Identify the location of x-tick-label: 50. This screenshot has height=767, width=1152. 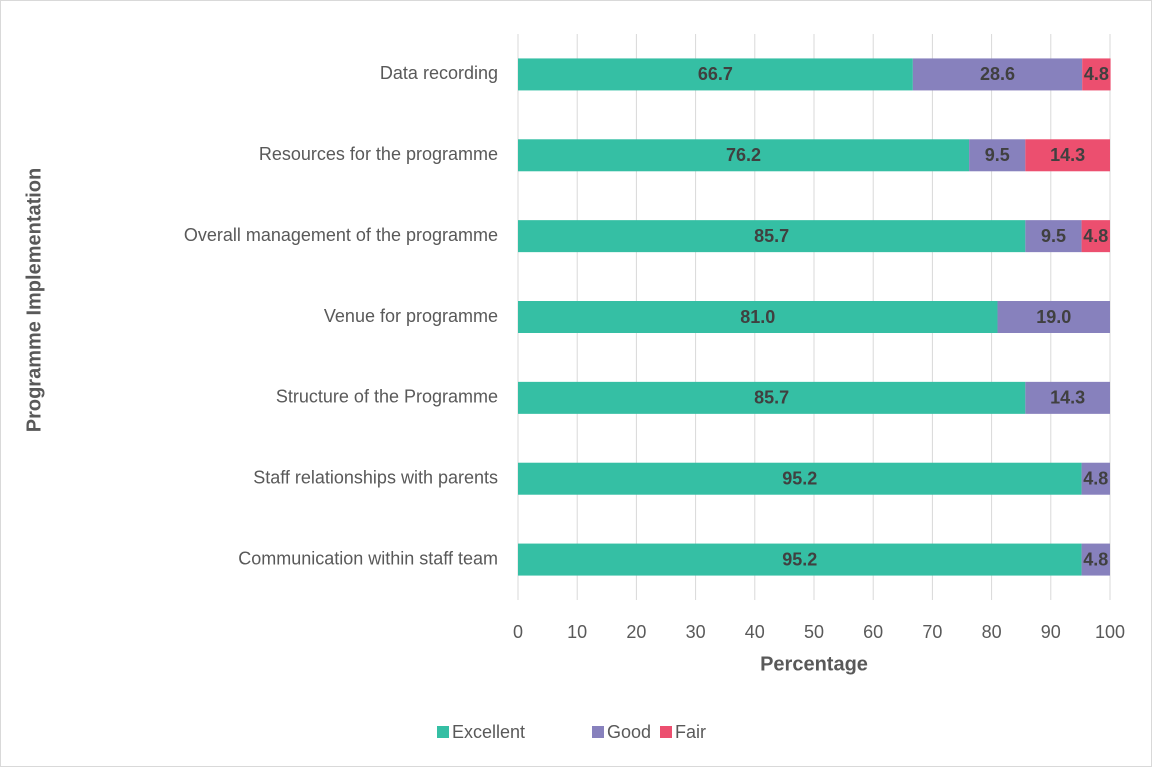
(814, 632).